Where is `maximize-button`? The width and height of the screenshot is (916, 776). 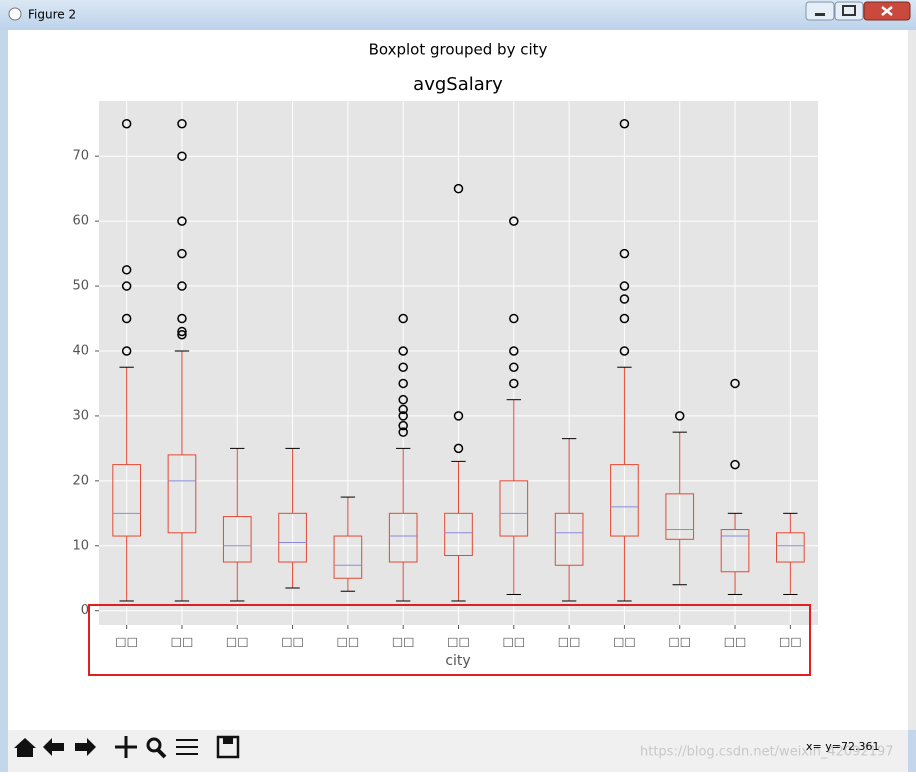
maximize-button is located at coordinates (849, 11).